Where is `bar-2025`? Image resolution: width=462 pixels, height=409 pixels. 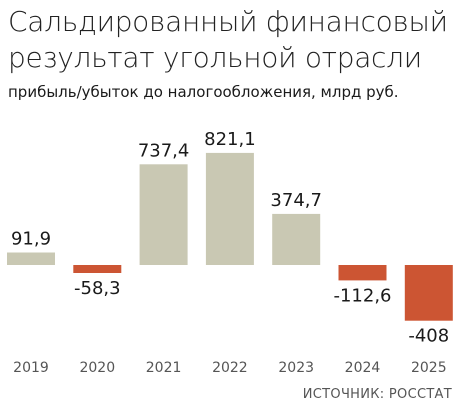
bar-2025 is located at coordinates (428, 293).